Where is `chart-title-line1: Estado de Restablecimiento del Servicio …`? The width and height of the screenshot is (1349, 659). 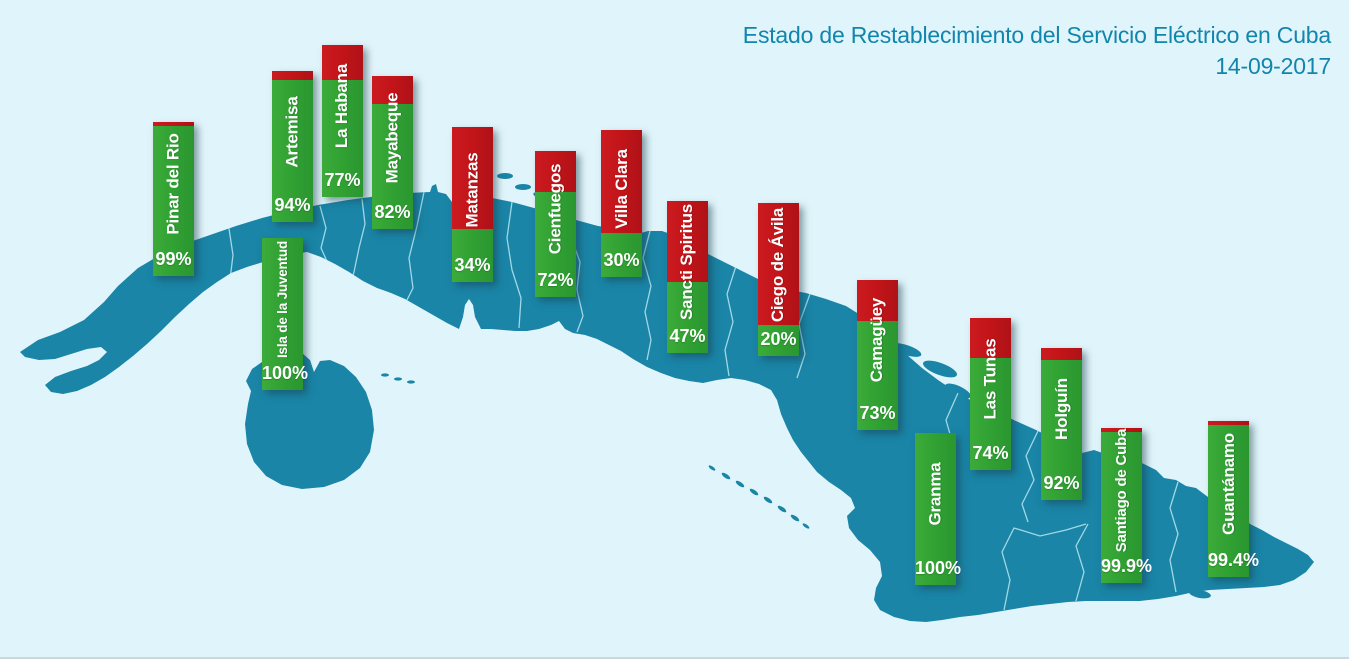 chart-title-line1: Estado de Restablecimiento del Servicio … is located at coordinates (1036, 35).